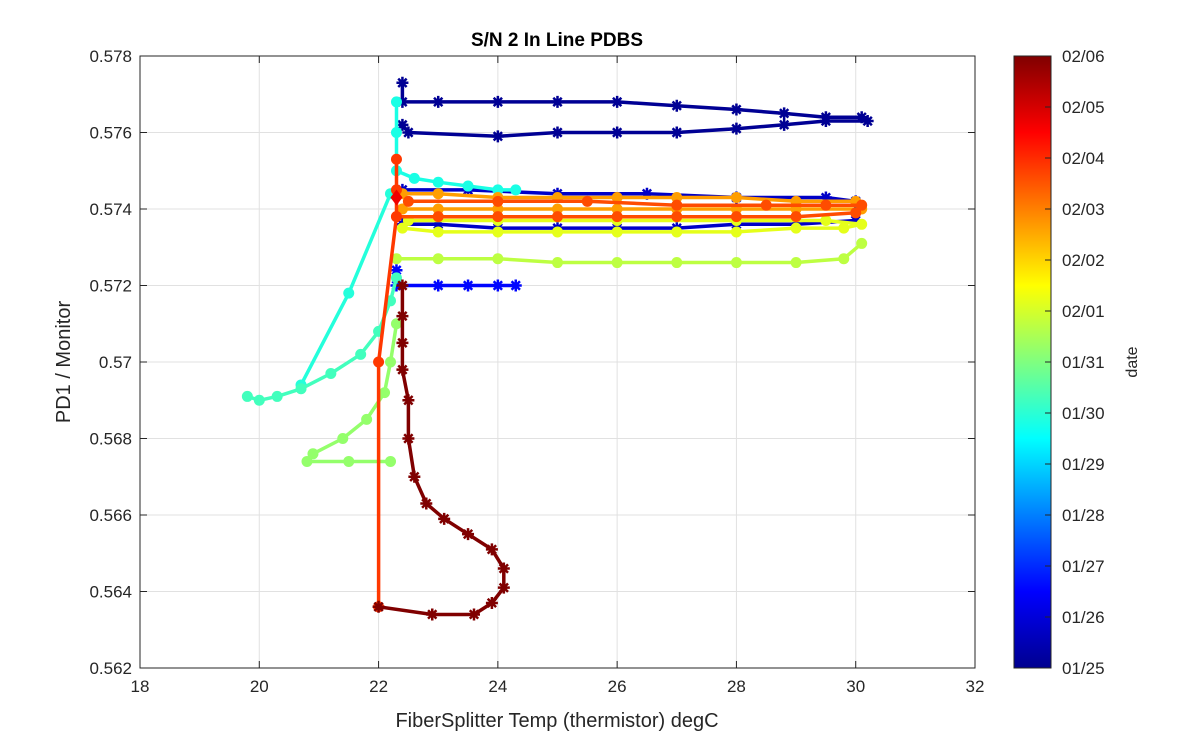  What do you see at coordinates (1032, 362) in the screenshot?
I see `colorbar` at bounding box center [1032, 362].